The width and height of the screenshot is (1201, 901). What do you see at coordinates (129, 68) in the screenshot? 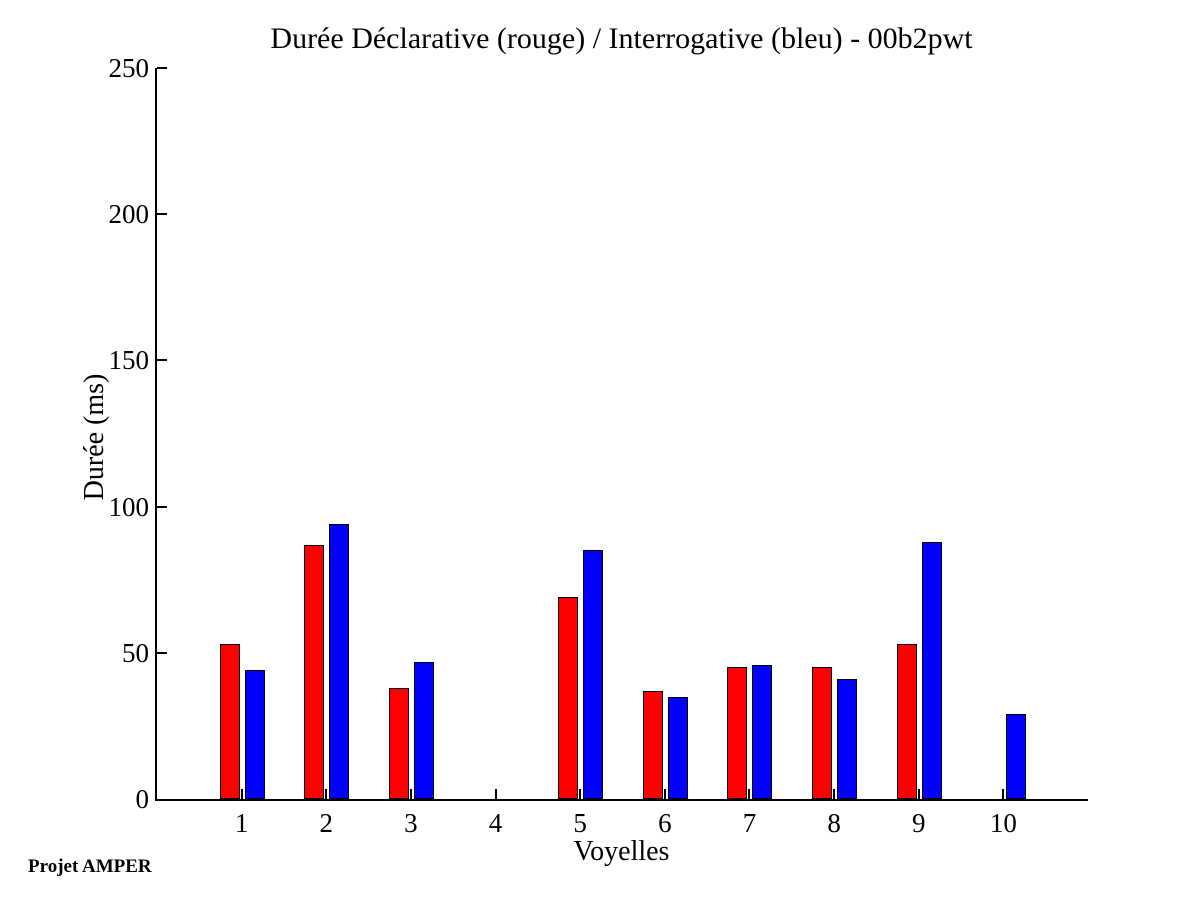
I see `y-tick-label-250: 250` at bounding box center [129, 68].